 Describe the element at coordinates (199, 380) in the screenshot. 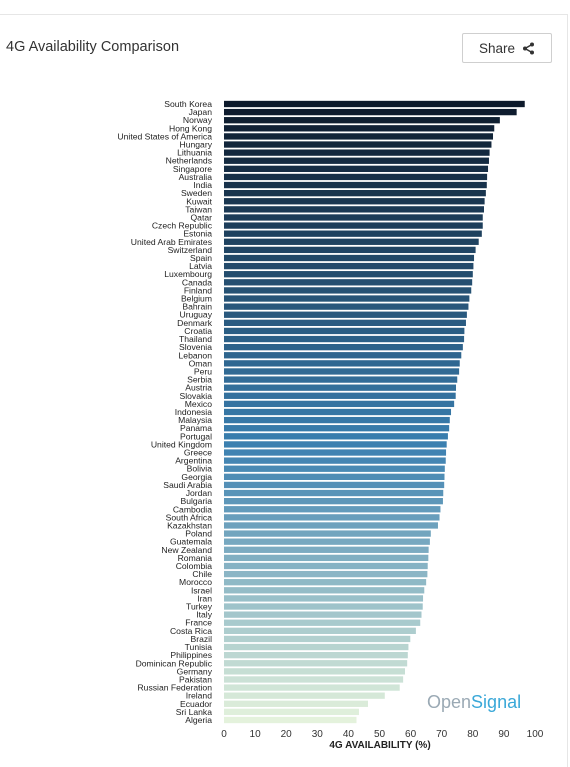

I see `category-label: Serbia` at that location.